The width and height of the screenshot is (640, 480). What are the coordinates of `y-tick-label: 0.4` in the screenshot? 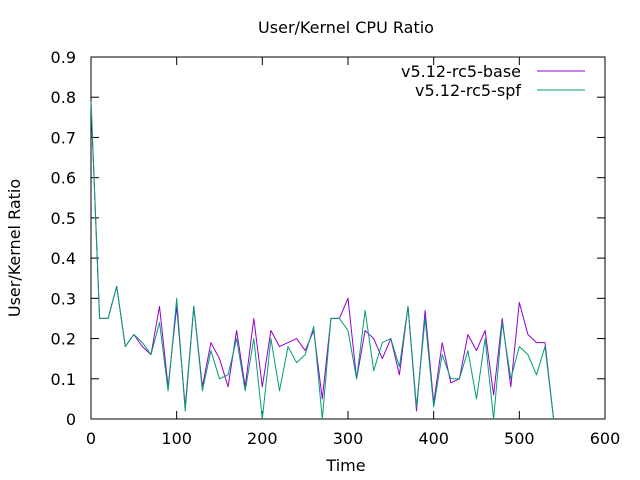 It's located at (63, 258).